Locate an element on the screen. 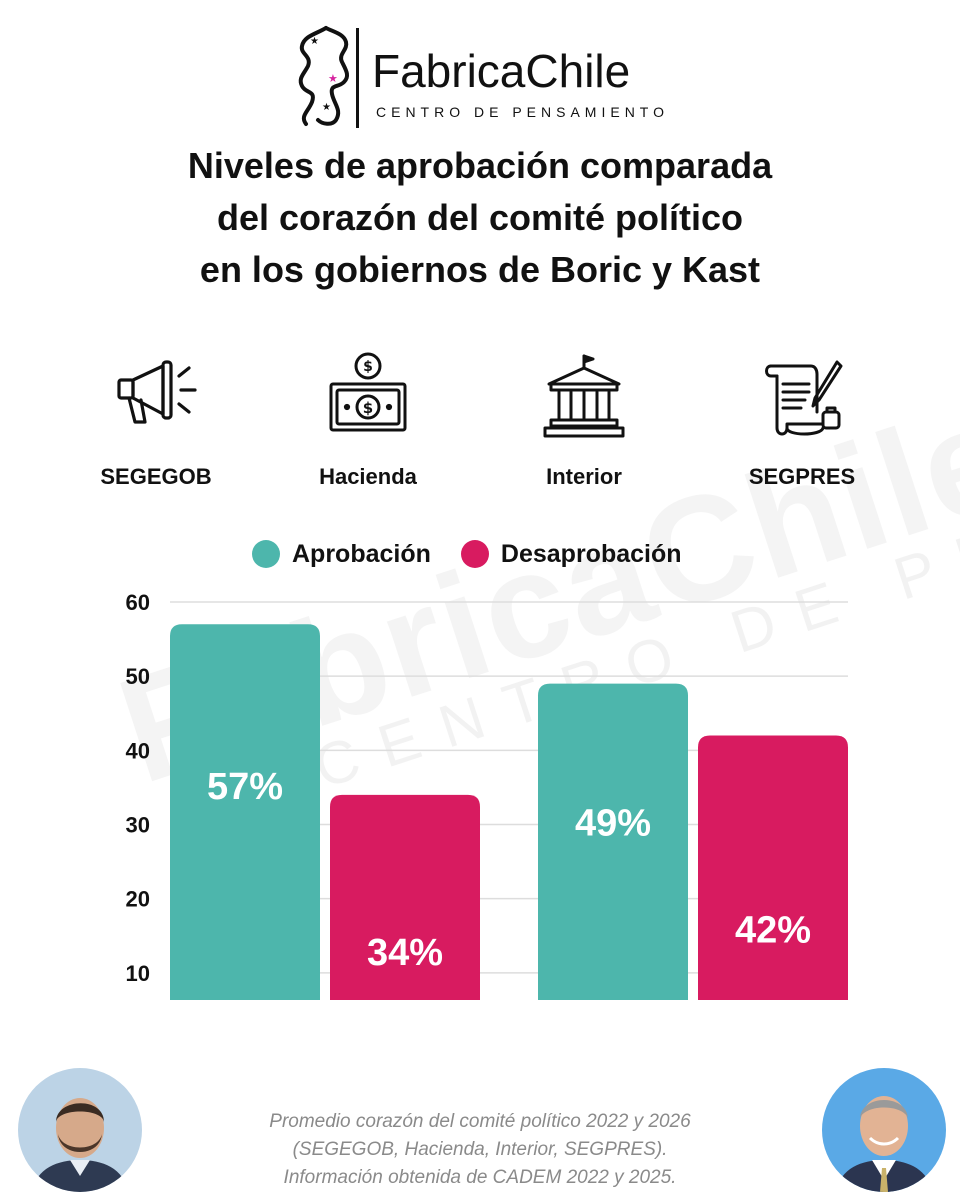  portrait-left-avatar-icon is located at coordinates (80, 1130).